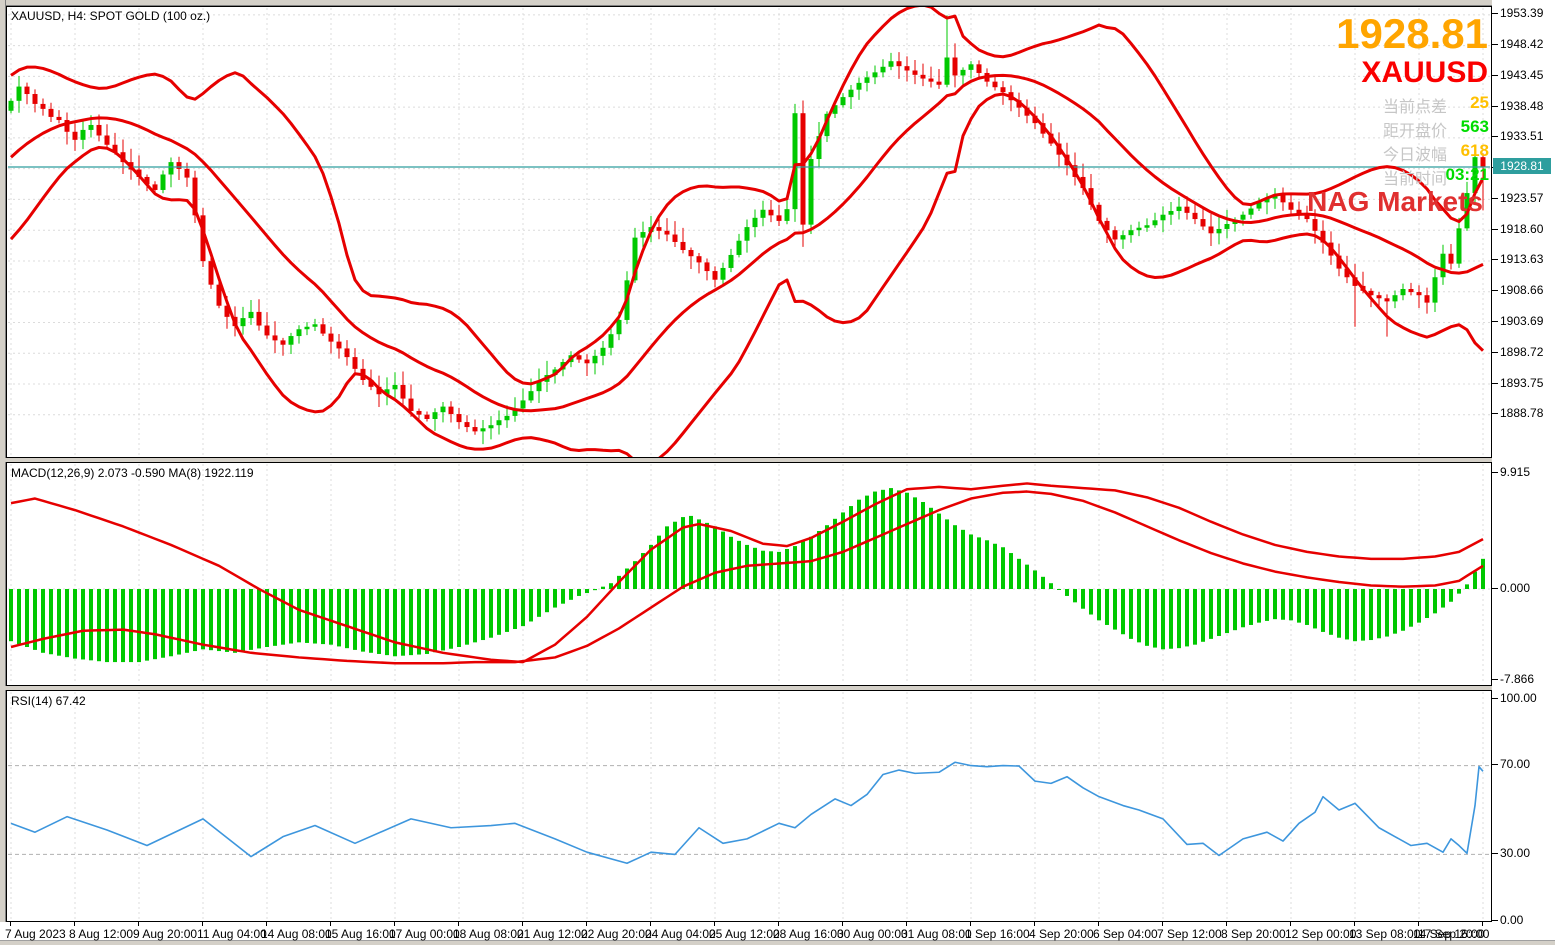 The height and width of the screenshot is (945, 1555). I want to click on time-axis-label: 13 Sep 08:00, so click(1385, 934).